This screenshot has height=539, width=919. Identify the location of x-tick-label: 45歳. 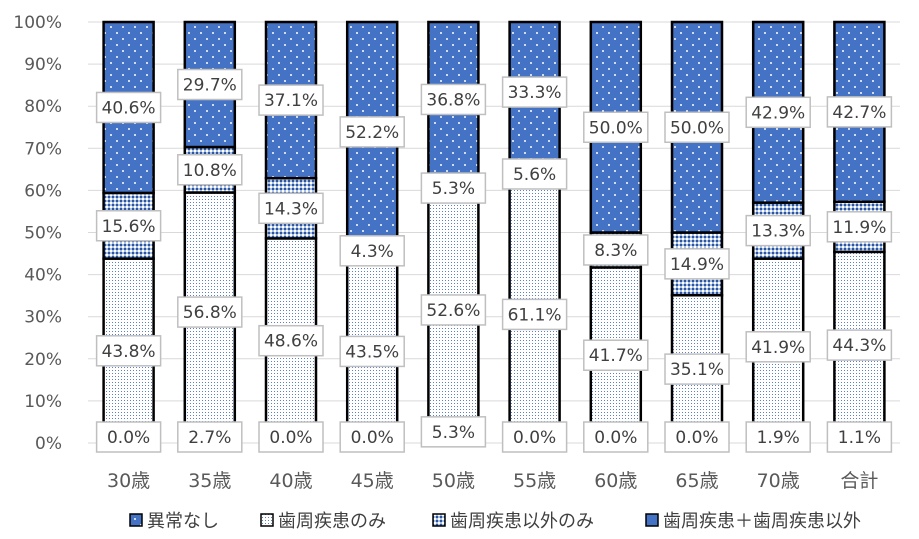
(372, 481).